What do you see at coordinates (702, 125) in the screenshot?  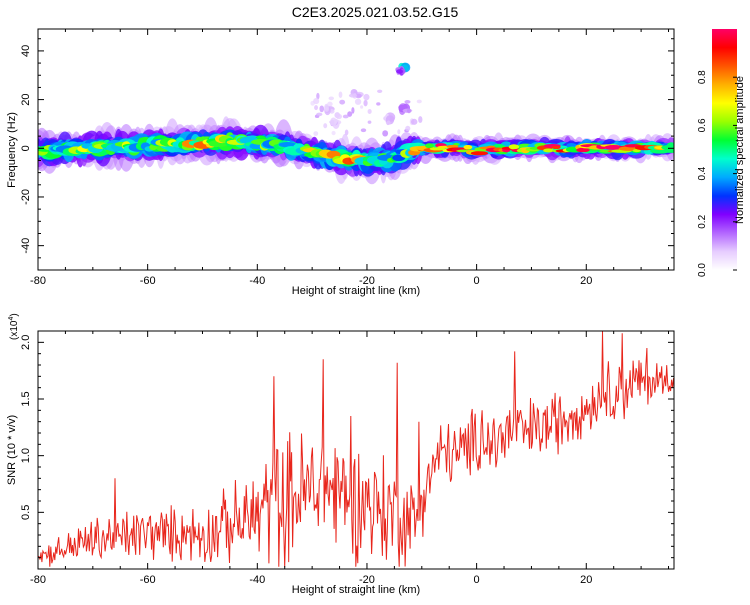 I see `colorbar-tick-label: 0.6` at bounding box center [702, 125].